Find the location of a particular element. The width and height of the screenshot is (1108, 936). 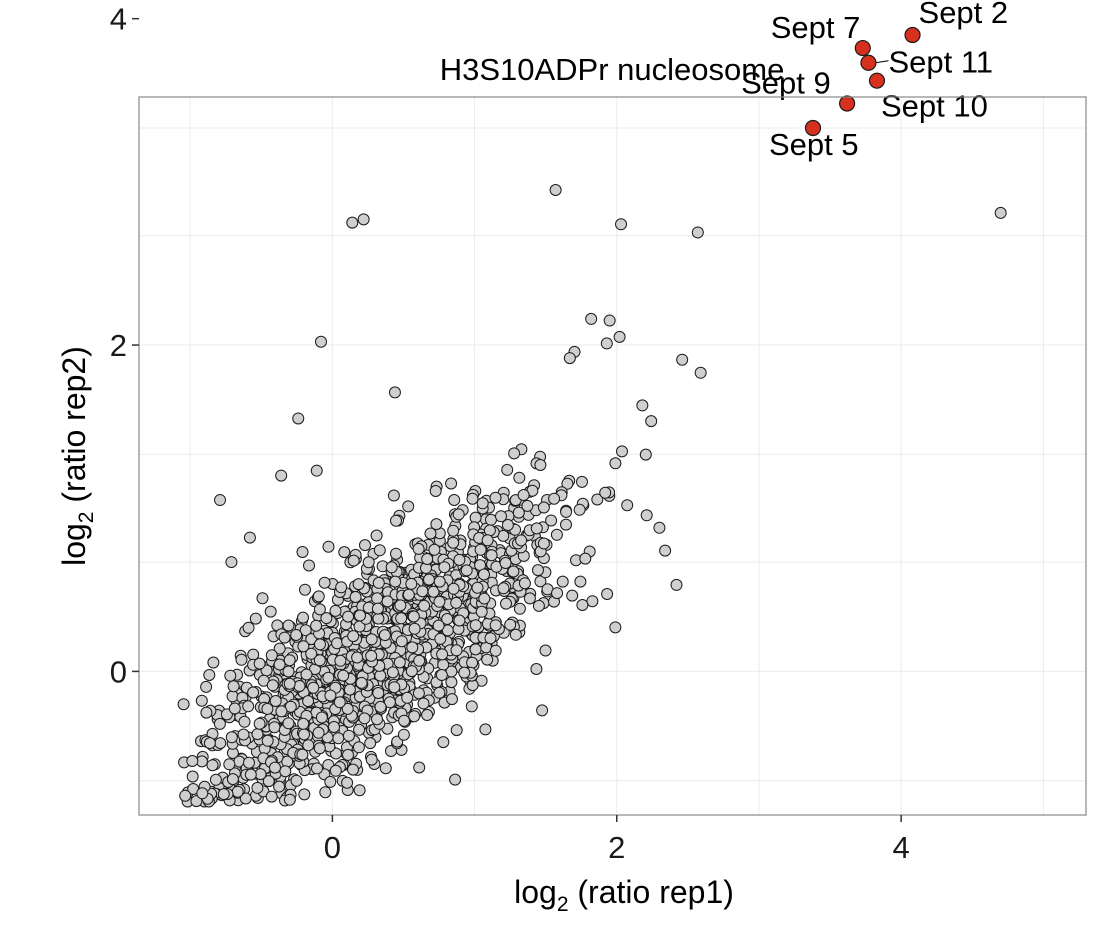

highlight-label: Sept 11 is located at coordinates (940, 62).